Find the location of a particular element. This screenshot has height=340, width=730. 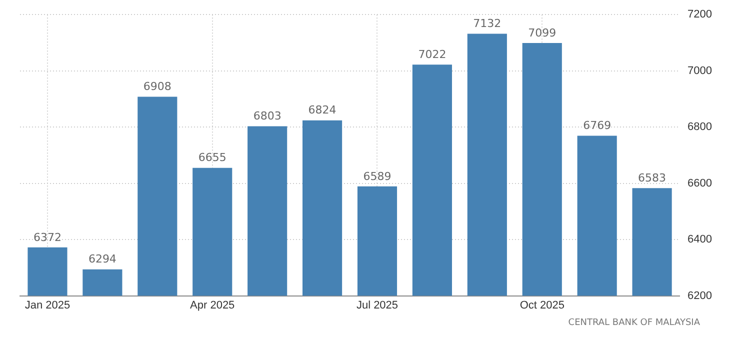

data-label: 6294 is located at coordinates (102, 259).